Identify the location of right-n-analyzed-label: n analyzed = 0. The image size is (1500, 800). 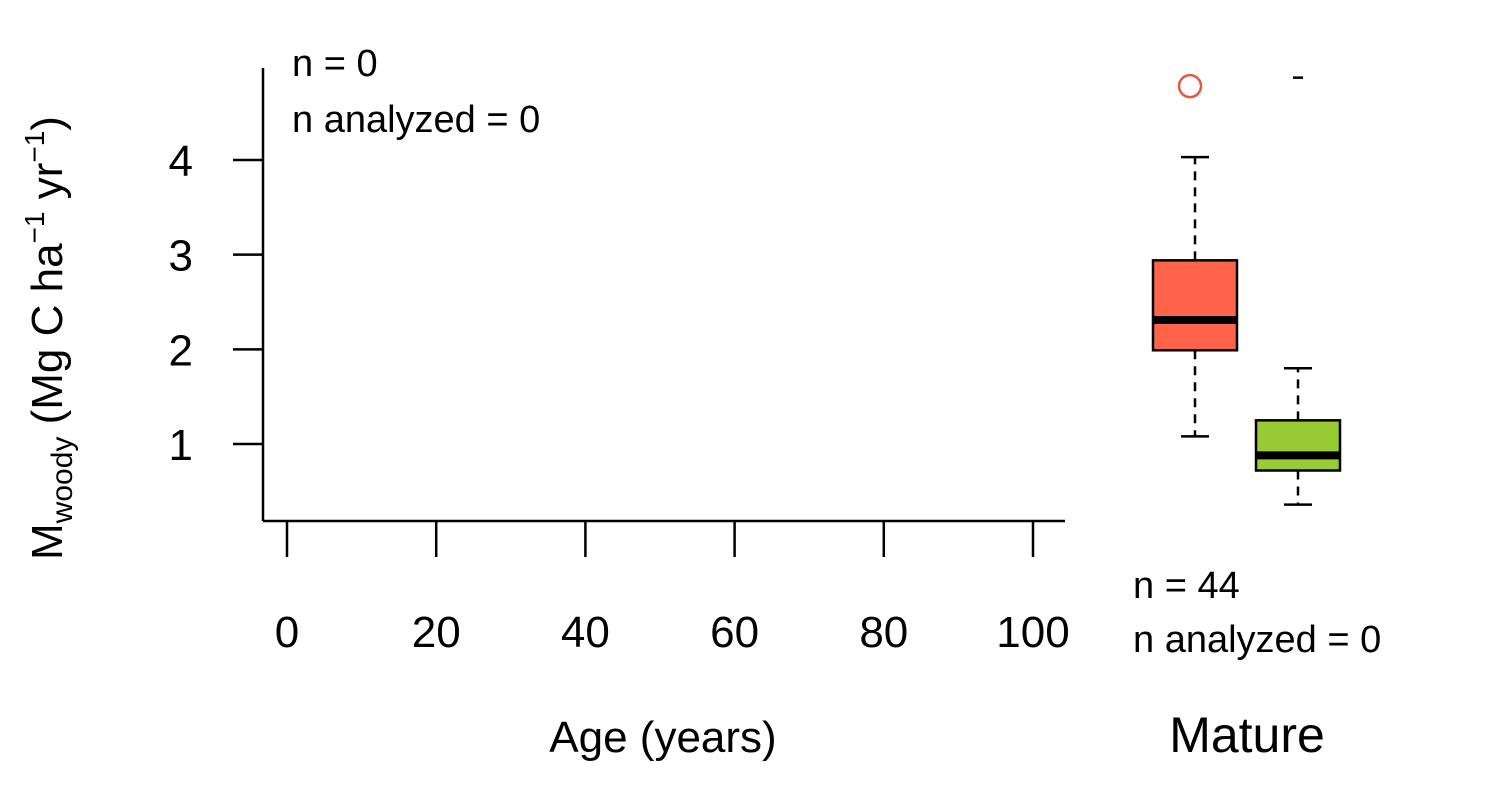
(1257, 640).